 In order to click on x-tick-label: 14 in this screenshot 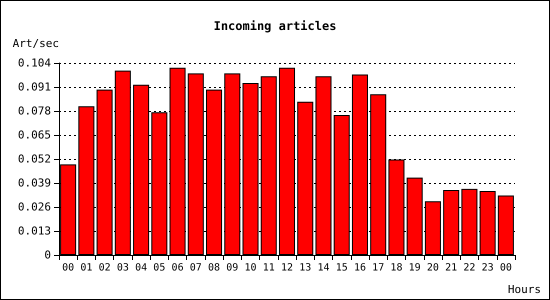, I will do `click(323, 268)`.